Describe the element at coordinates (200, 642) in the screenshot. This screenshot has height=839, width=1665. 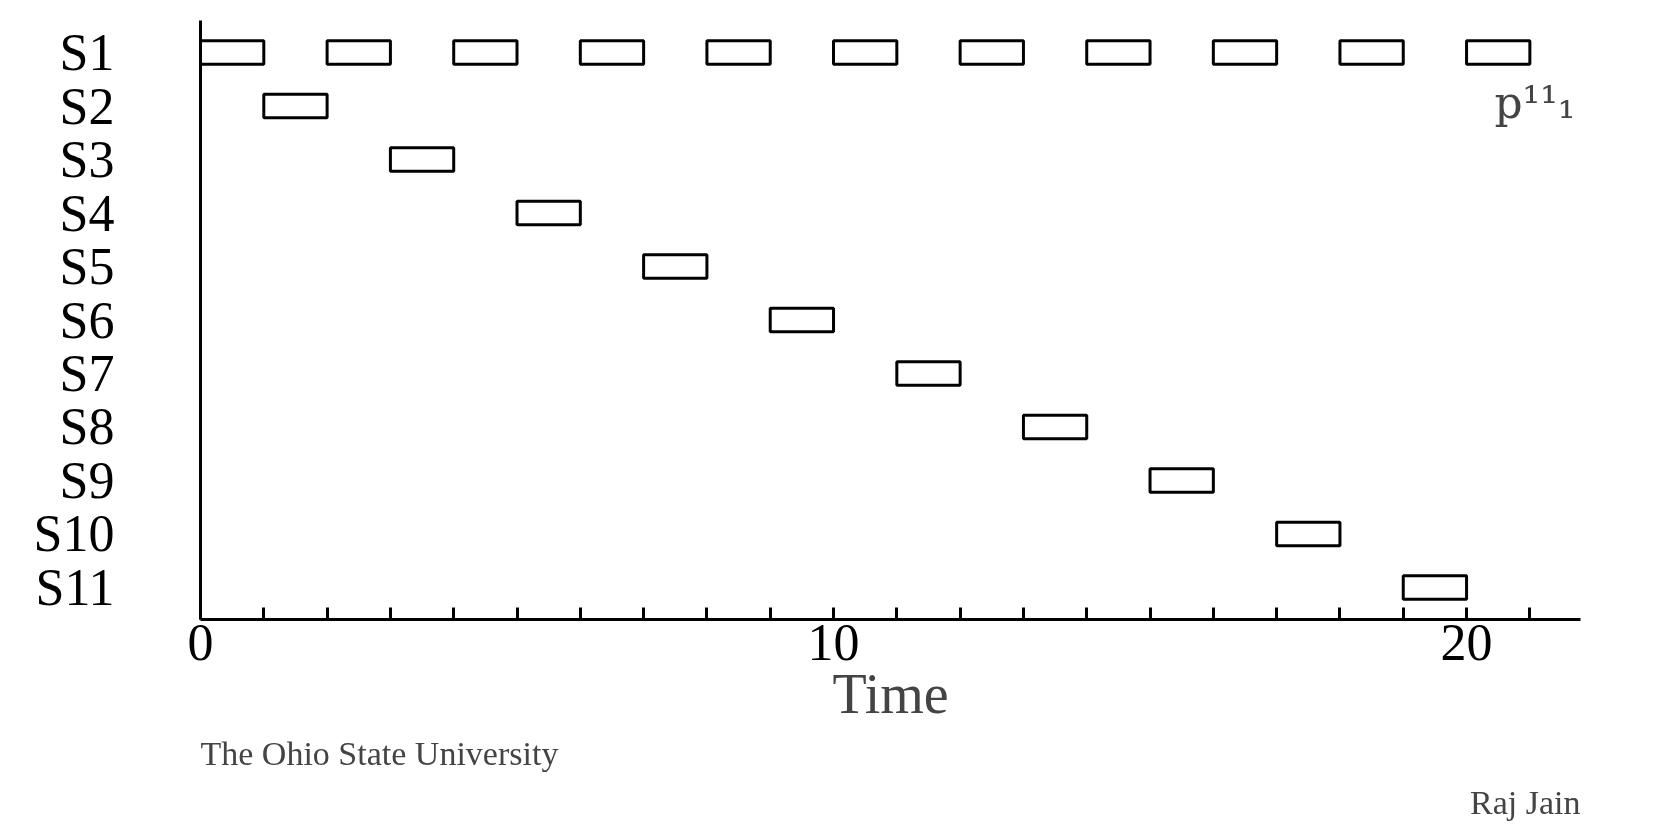
I see `x-tick-label: 0` at that location.